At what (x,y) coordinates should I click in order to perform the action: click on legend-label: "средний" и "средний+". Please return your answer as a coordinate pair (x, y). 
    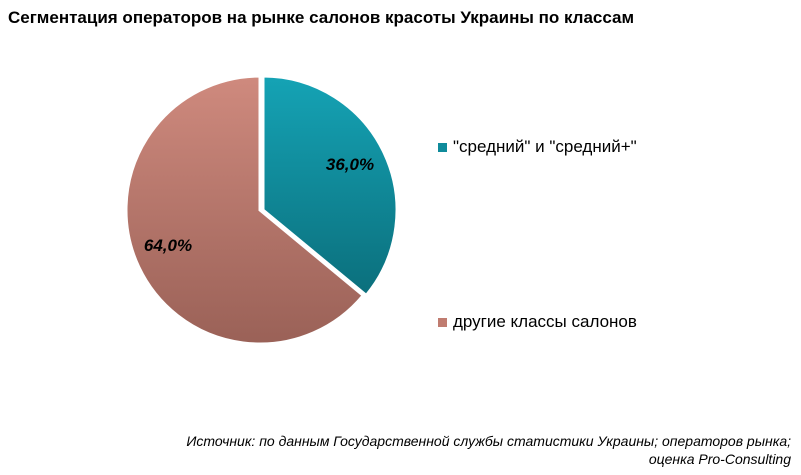
    Looking at the image, I should click on (545, 146).